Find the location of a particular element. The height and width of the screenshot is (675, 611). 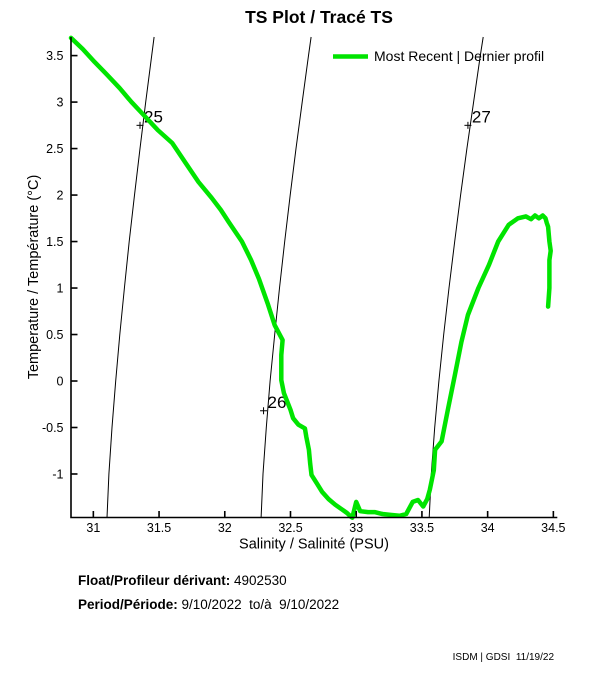

x-tick-label: 31 is located at coordinates (93, 528).